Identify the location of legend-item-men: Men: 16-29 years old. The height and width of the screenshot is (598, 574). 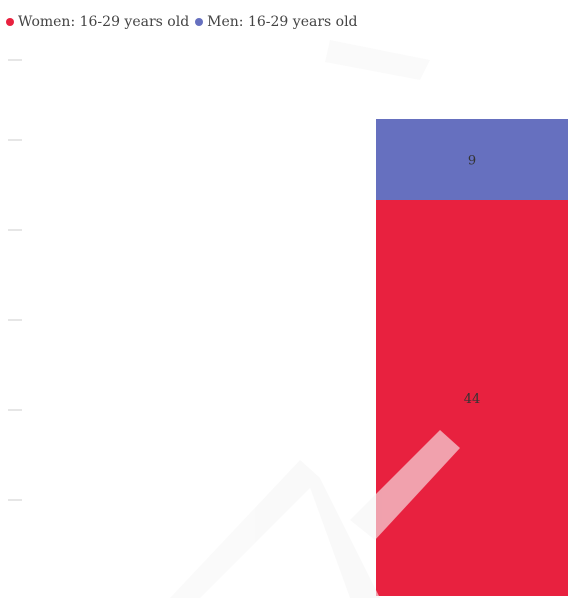
(276, 22).